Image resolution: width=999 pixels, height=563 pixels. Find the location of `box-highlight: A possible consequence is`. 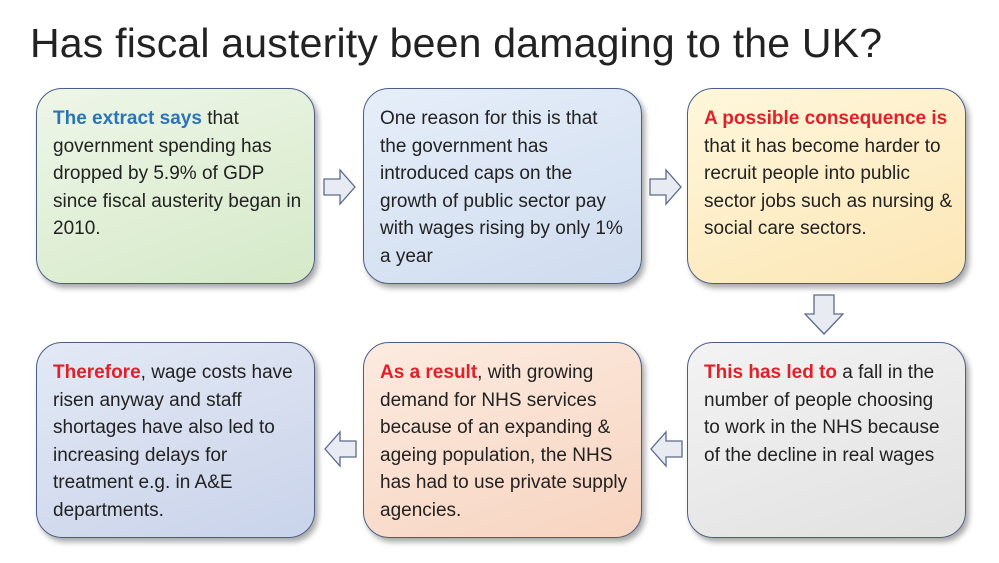

box-highlight: A possible consequence is is located at coordinates (826, 118).